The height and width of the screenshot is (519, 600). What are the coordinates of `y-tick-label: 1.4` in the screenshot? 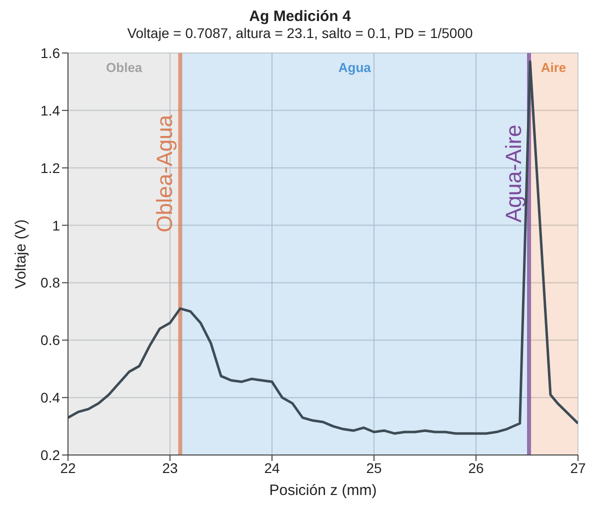 It's located at (50, 110).